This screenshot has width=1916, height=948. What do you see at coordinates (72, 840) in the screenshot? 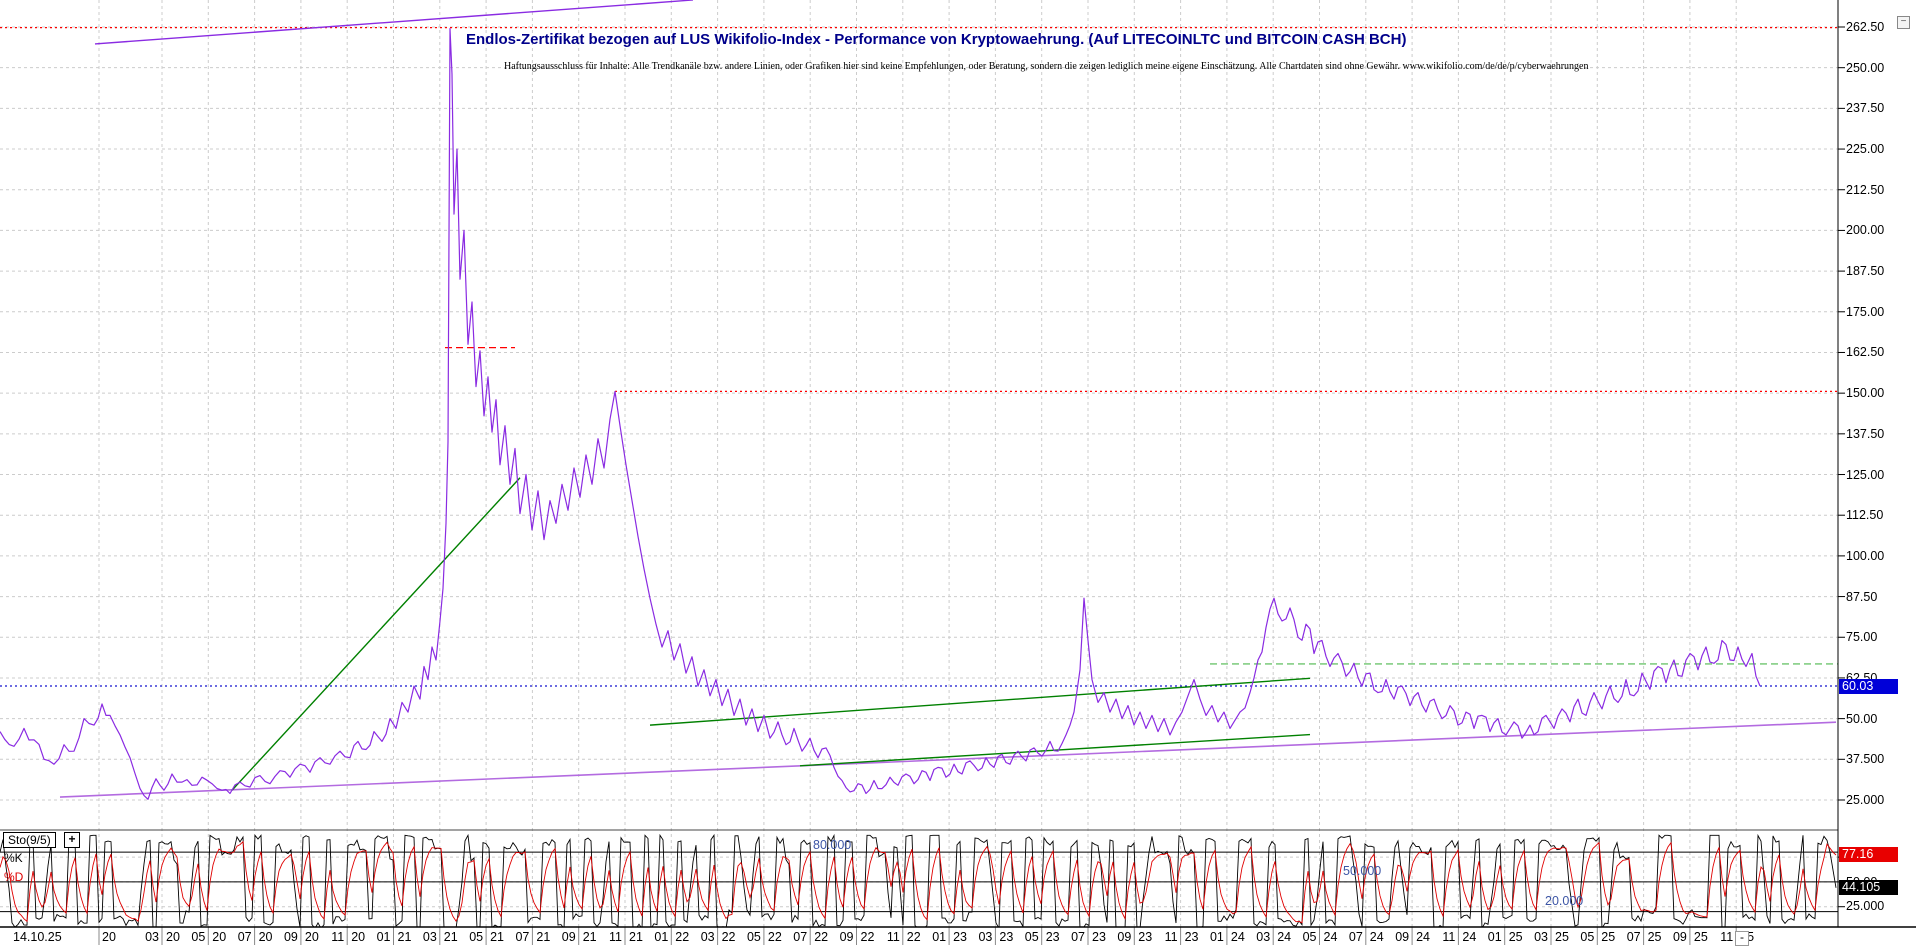
I see `add-indicator-button: +` at bounding box center [72, 840].